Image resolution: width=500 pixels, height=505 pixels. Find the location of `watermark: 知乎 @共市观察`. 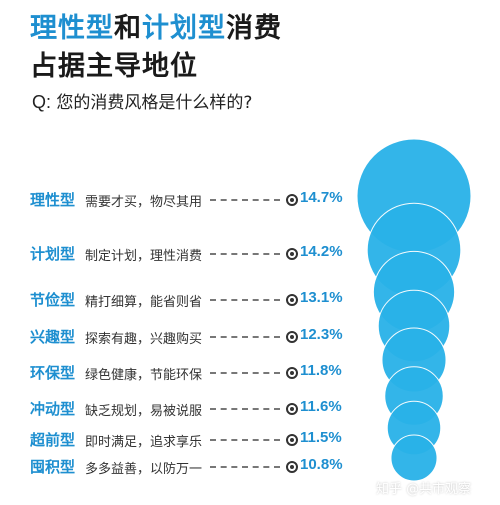

watermark: 知乎 @共市观察 is located at coordinates (424, 489).